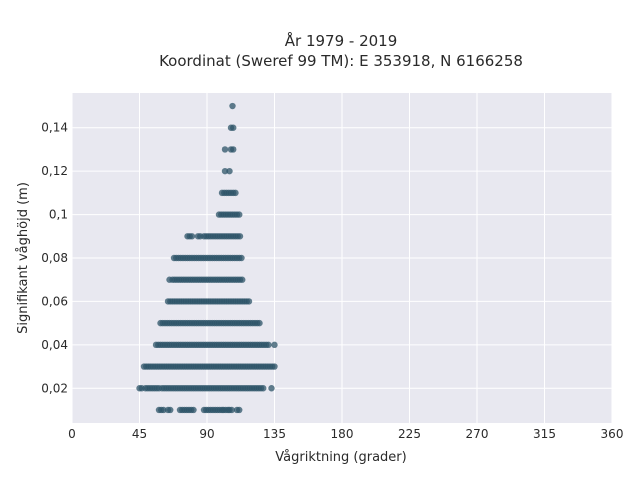 This screenshot has height=480, width=640. Describe the element at coordinates (206, 434) in the screenshot. I see `x-tick-label: 90` at that location.